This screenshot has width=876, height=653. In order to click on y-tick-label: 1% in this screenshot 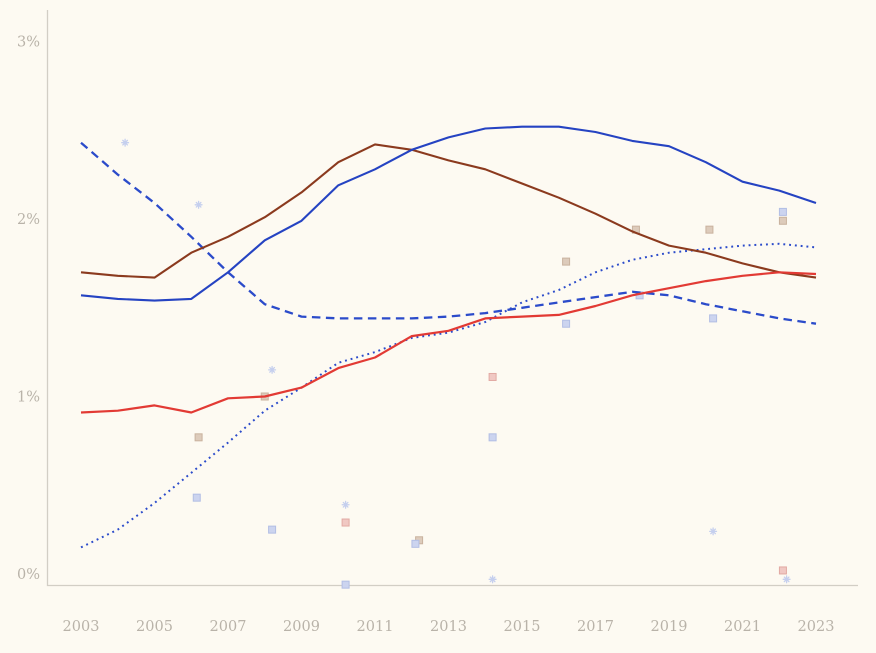, I will do `click(28, 398)`.